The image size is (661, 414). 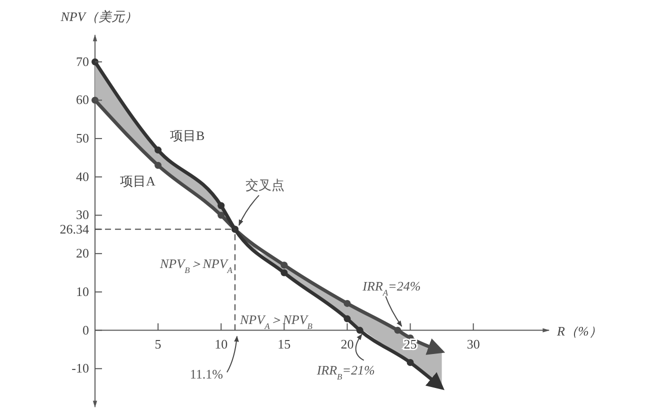 I want to click on series-label: 项目A, so click(x=138, y=180).